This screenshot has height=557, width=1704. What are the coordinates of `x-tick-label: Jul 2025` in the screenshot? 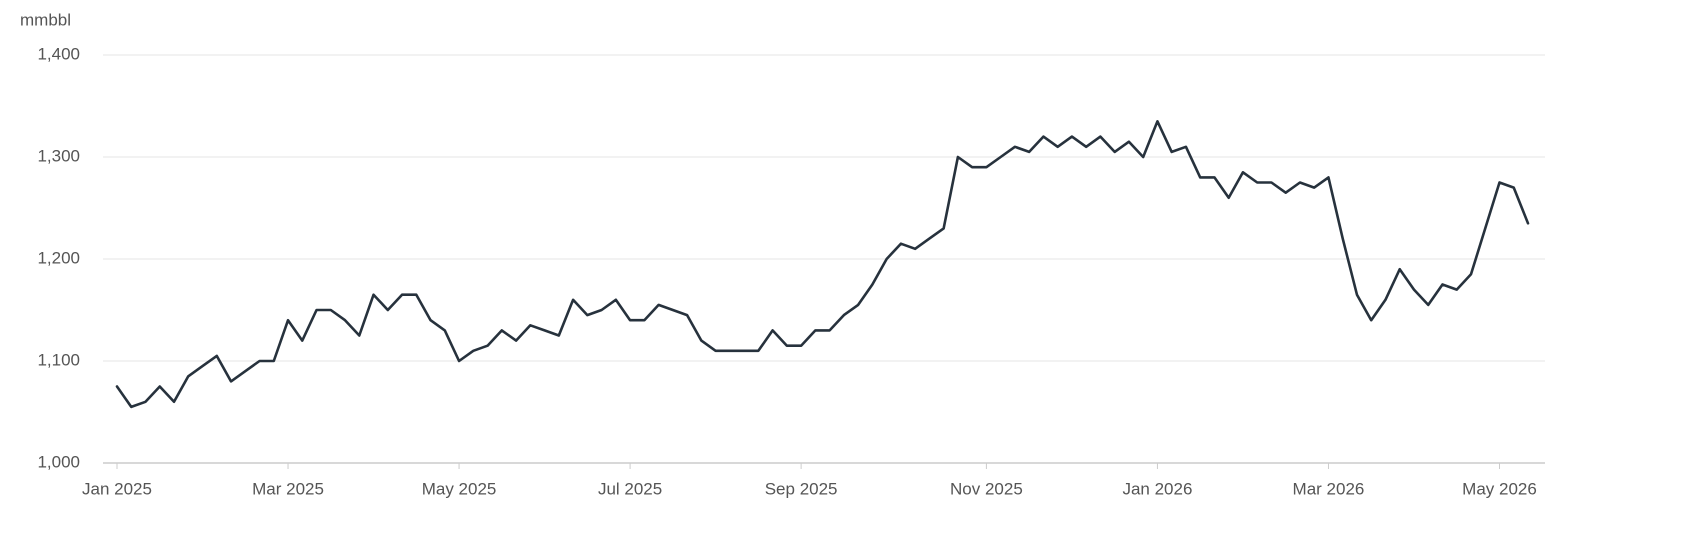 It's located at (630, 488).